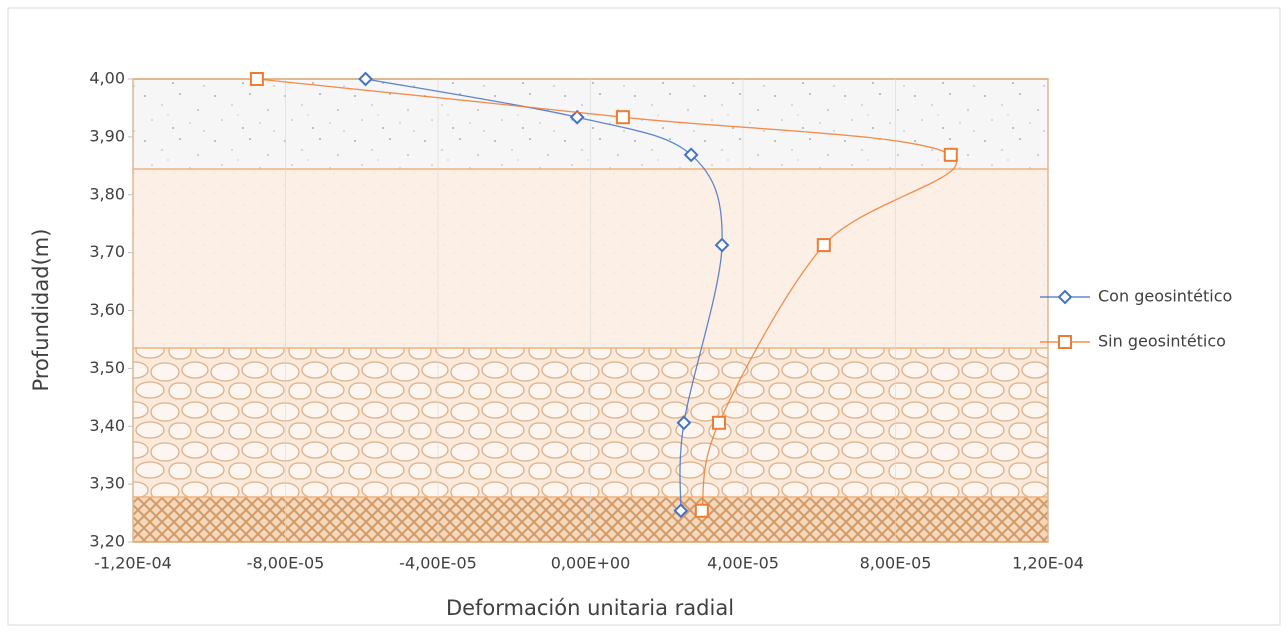 This screenshot has width=1288, height=637. I want to click on x-tick-label: 4,00E-05, so click(743, 563).